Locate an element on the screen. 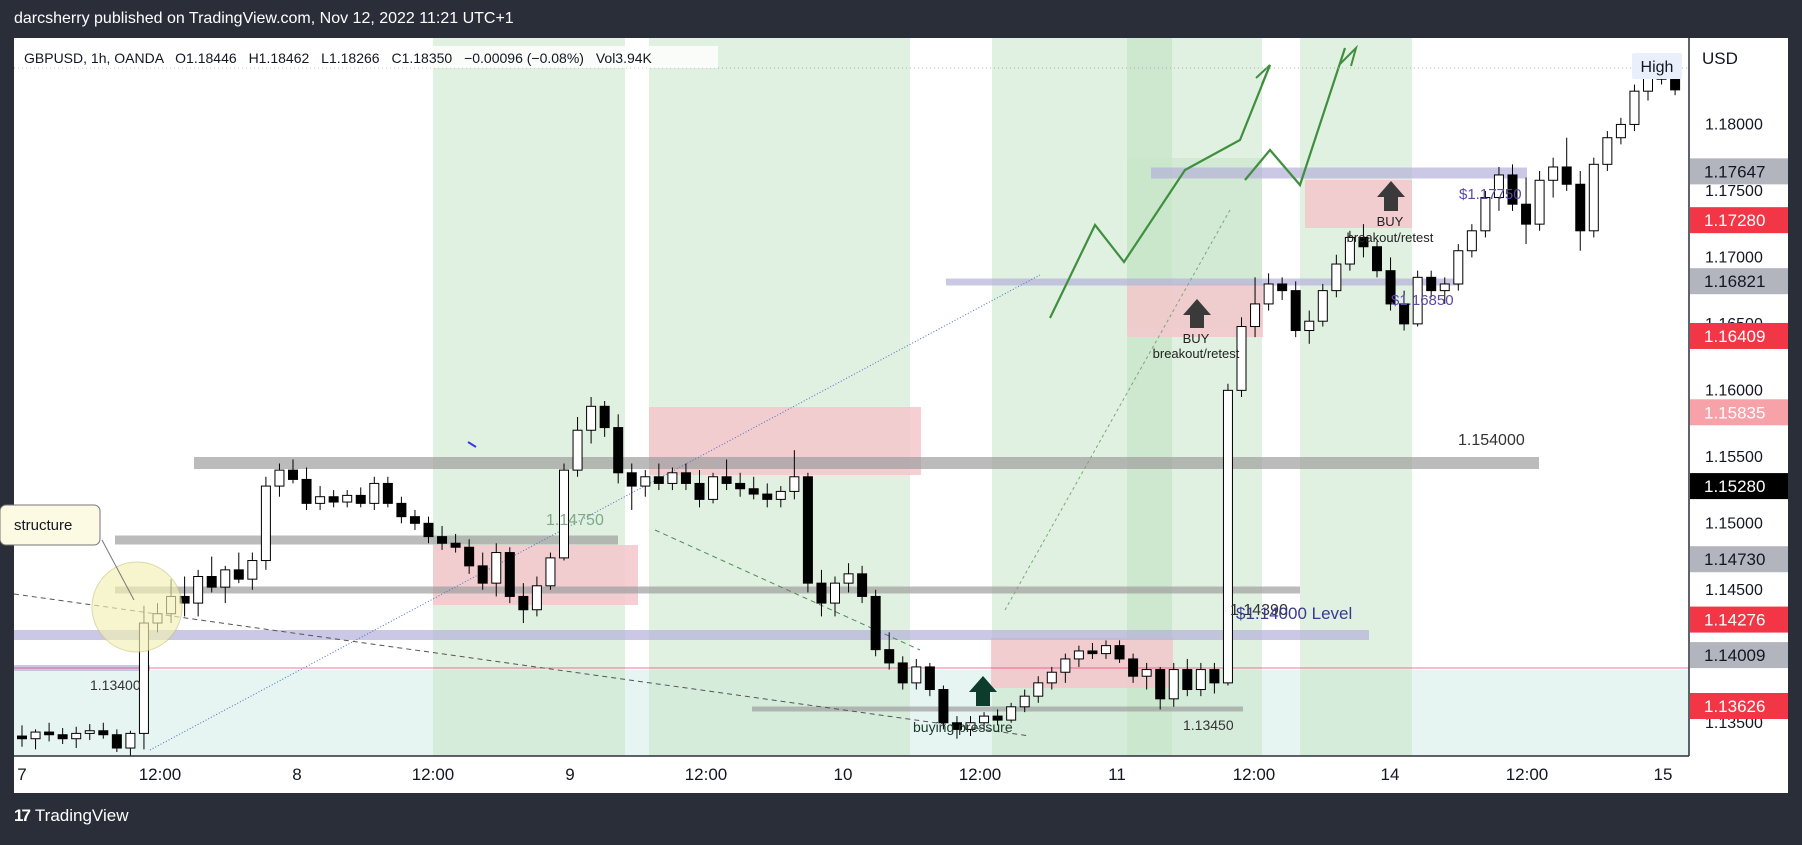 The height and width of the screenshot is (845, 1802). price-label-text: 1.16821 is located at coordinates (1734, 281).